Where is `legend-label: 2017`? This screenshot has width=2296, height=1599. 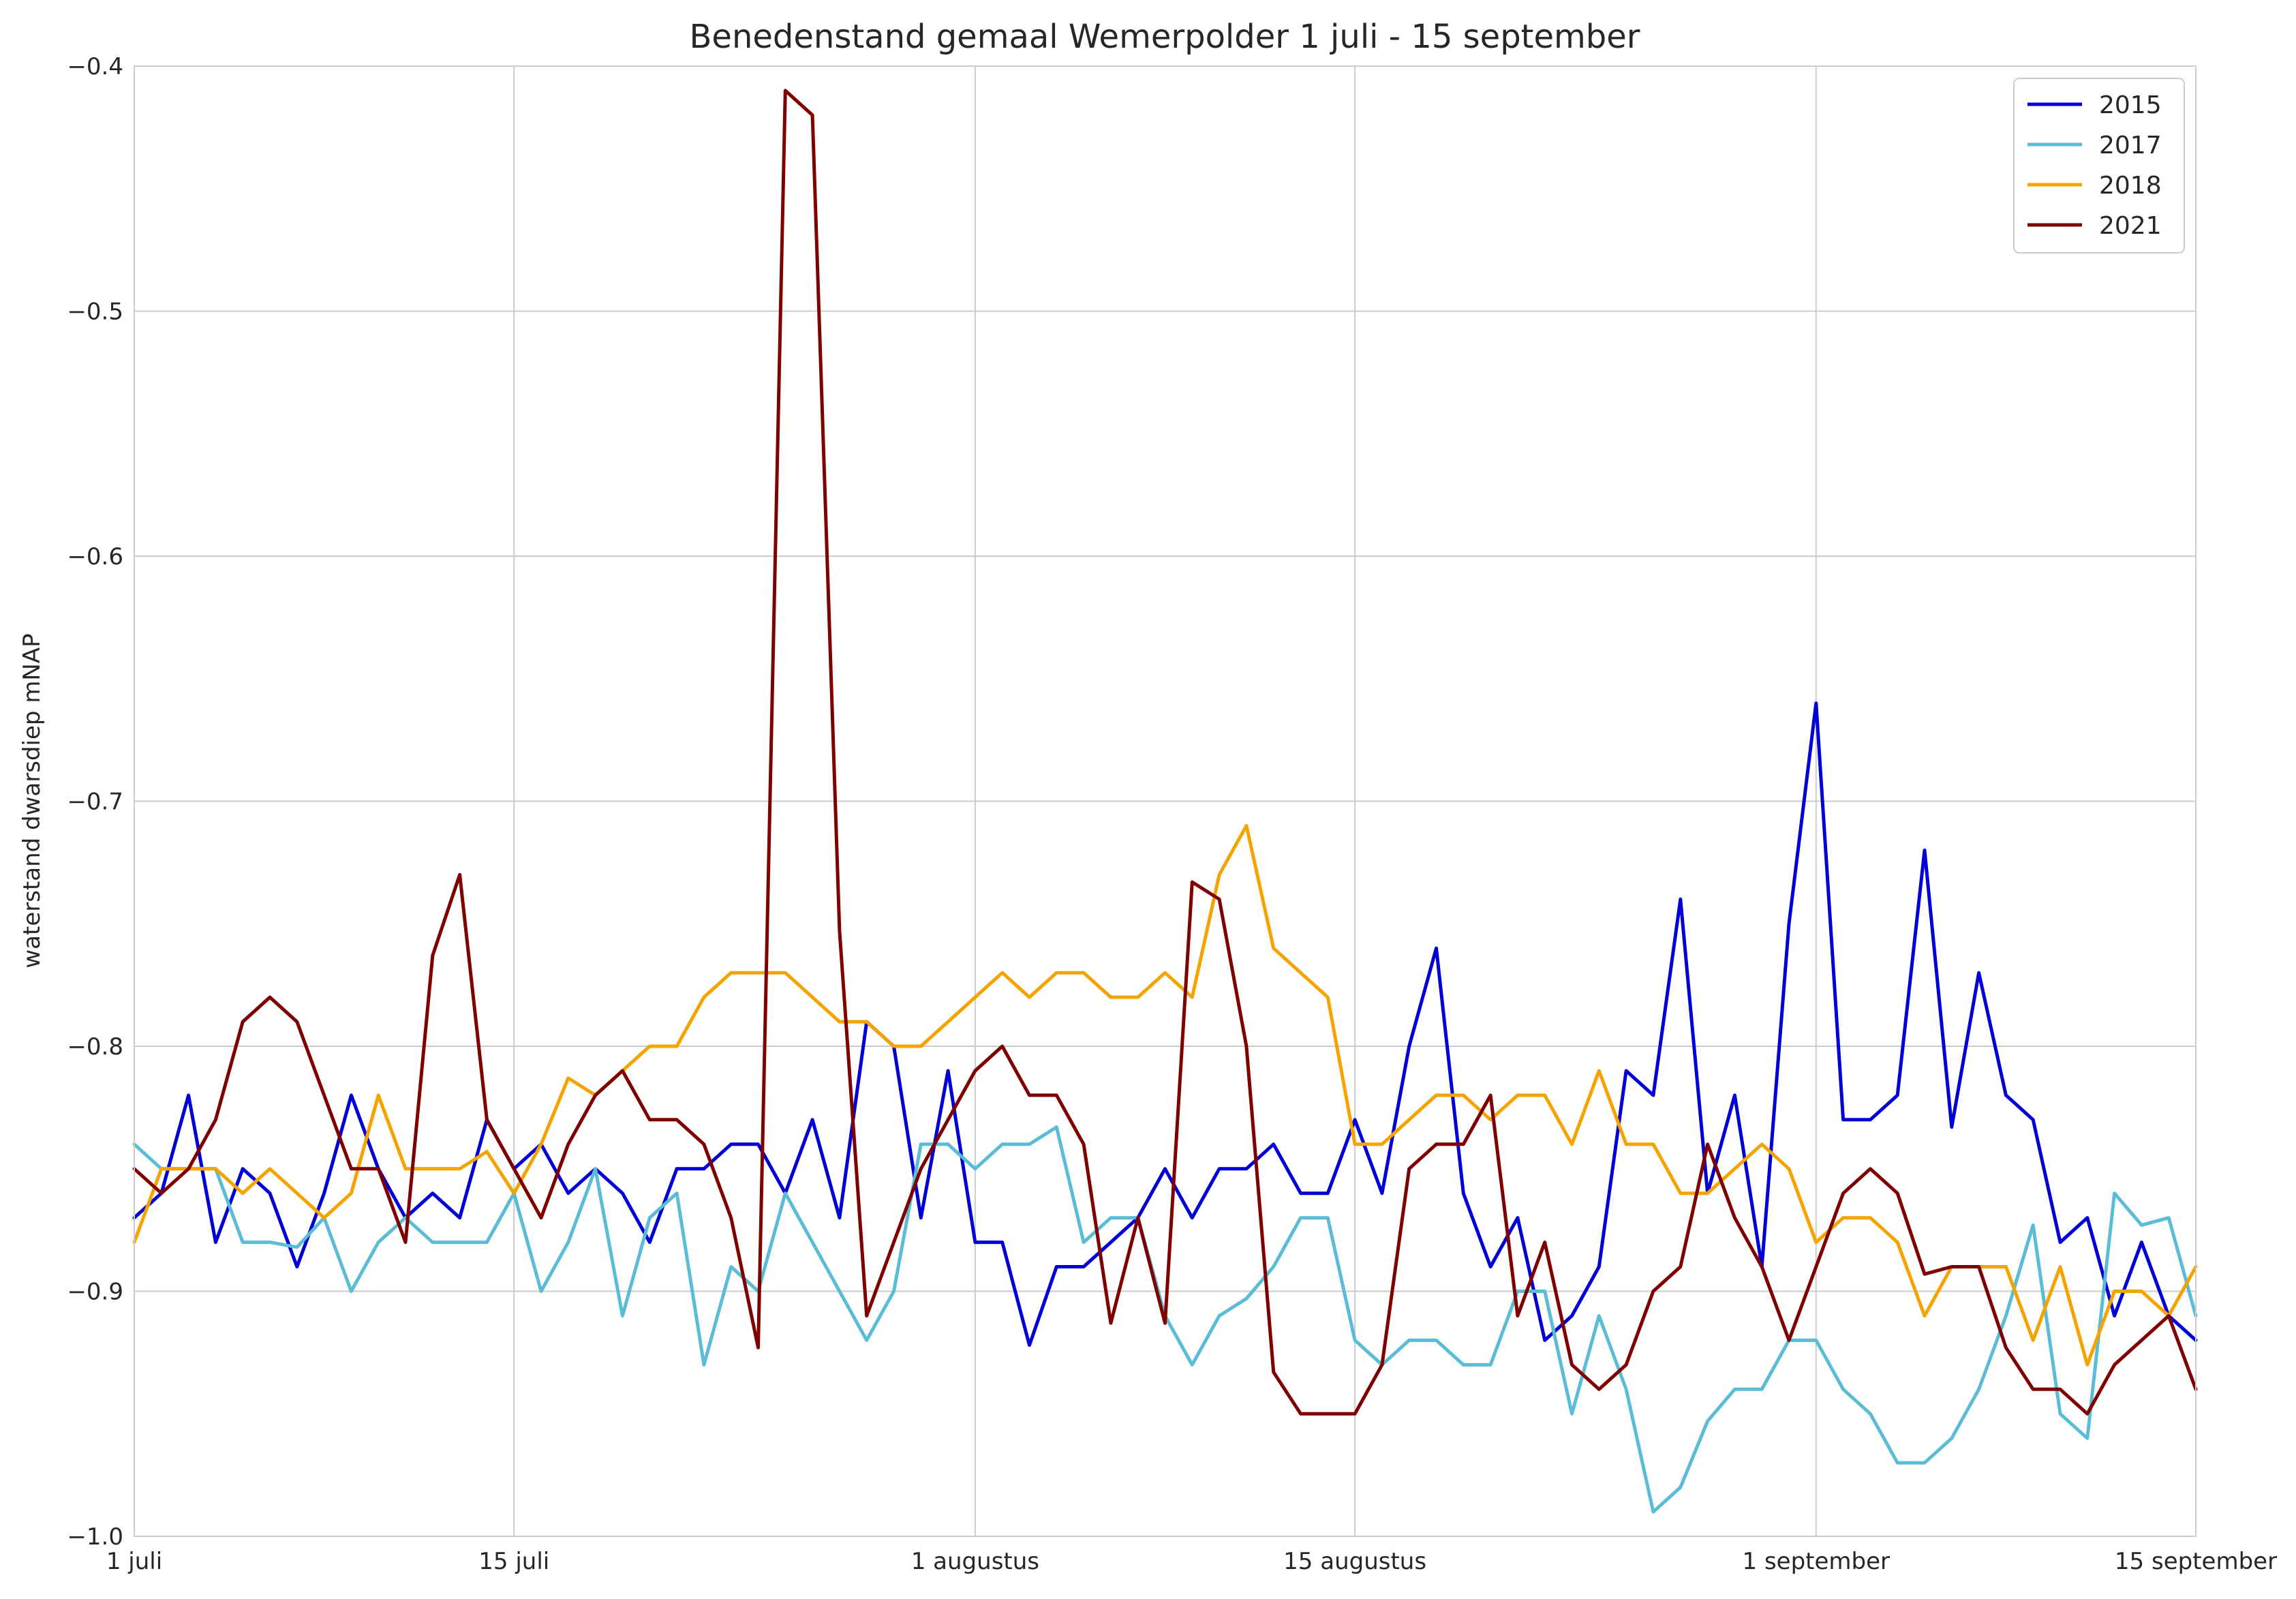 legend-label: 2017 is located at coordinates (2131, 146).